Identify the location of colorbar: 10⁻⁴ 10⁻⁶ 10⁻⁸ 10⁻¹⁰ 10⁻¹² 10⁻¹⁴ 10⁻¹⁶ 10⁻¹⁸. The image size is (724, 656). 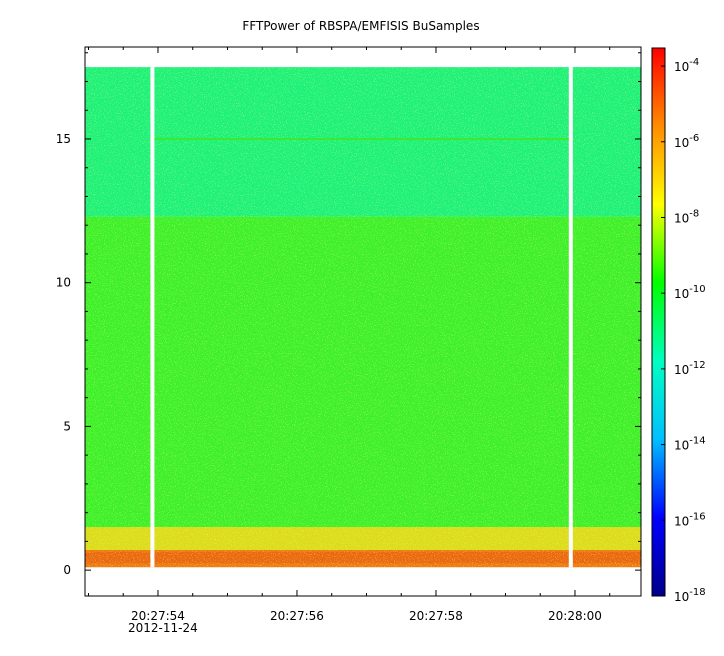
(678, 325).